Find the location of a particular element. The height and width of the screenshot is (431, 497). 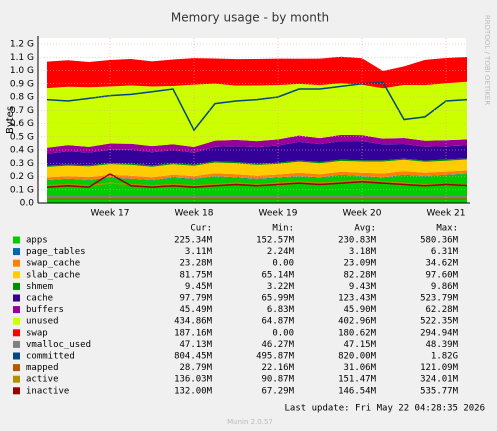

legend-value: 64.87M is located at coordinates (277, 322).